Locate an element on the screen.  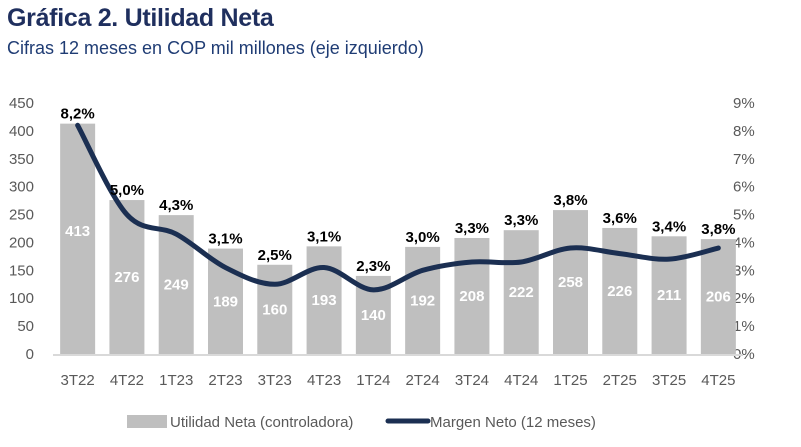
left-axis-tick-label: 0 is located at coordinates (30, 354).